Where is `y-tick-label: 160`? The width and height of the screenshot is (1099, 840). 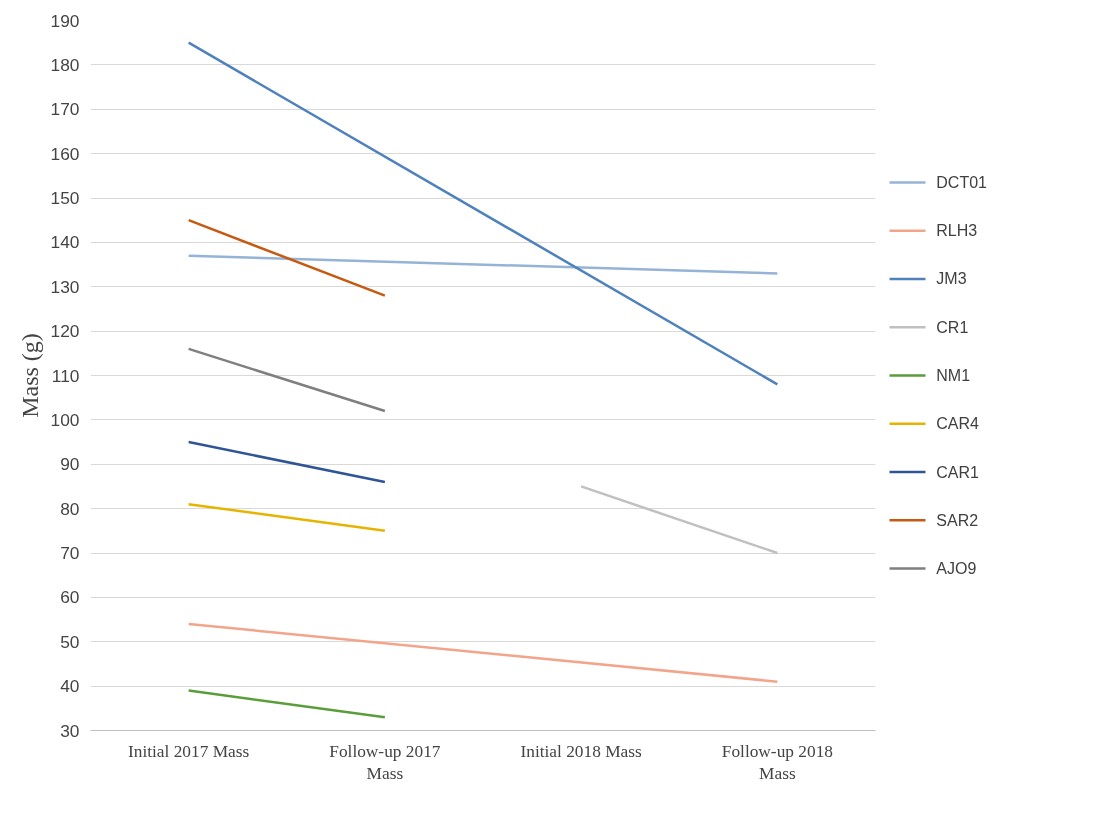
y-tick-label: 160 is located at coordinates (65, 153).